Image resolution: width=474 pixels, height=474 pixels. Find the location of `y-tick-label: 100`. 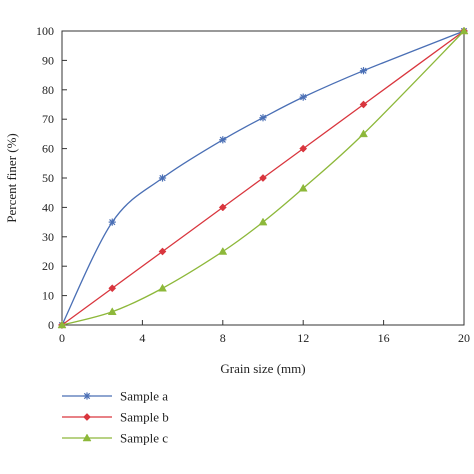

y-tick-label: 100 is located at coordinates (45, 31).